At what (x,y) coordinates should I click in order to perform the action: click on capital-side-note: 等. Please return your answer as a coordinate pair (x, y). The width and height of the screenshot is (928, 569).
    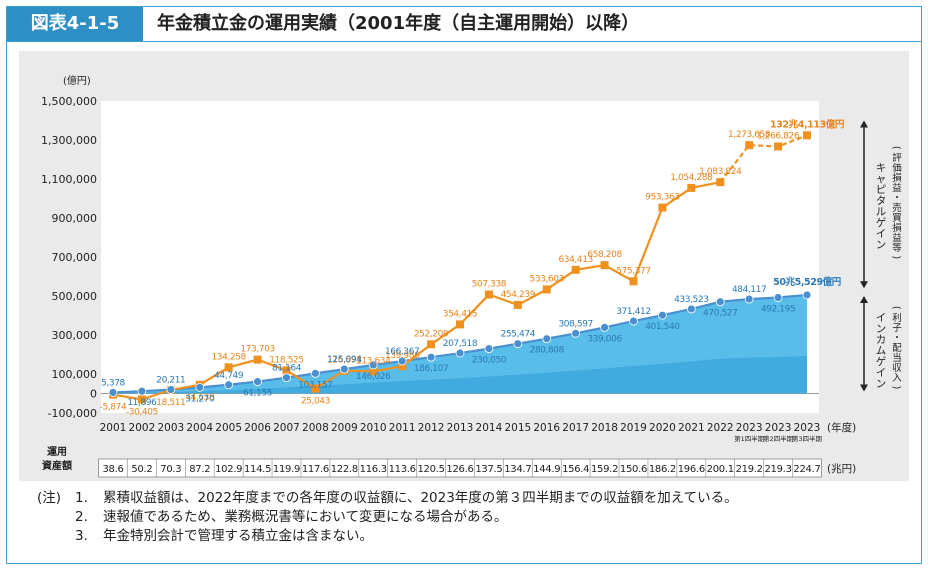
    Looking at the image, I should click on (897, 248).